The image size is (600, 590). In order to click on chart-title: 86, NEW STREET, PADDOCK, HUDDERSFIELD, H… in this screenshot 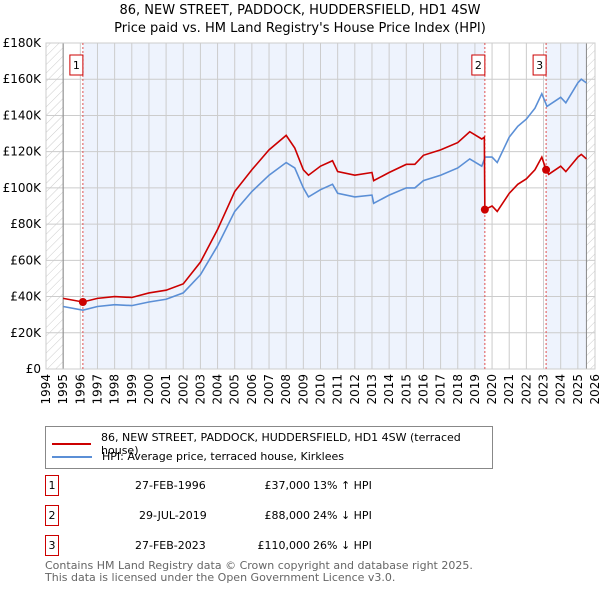, I will do `click(300, 10)`.